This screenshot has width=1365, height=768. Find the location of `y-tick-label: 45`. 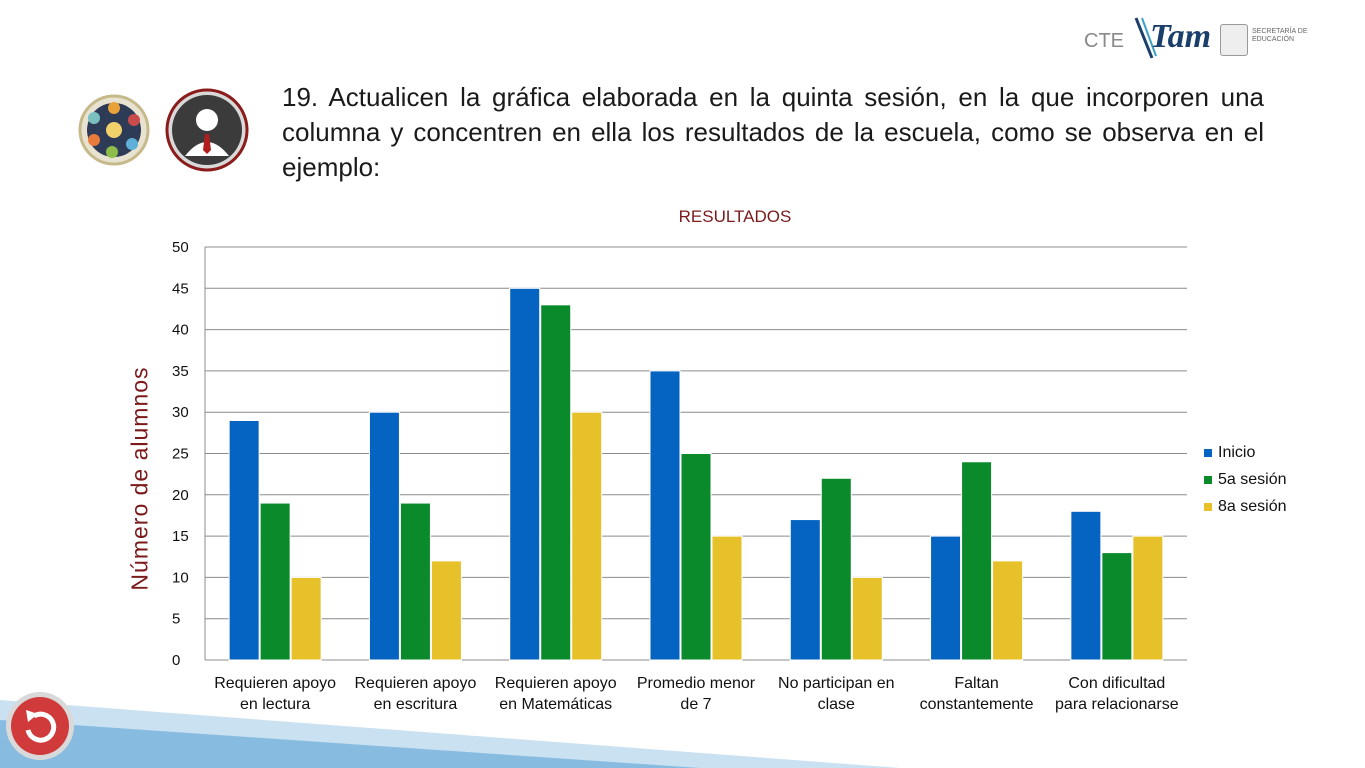

y-tick-label: 45 is located at coordinates (180, 288).